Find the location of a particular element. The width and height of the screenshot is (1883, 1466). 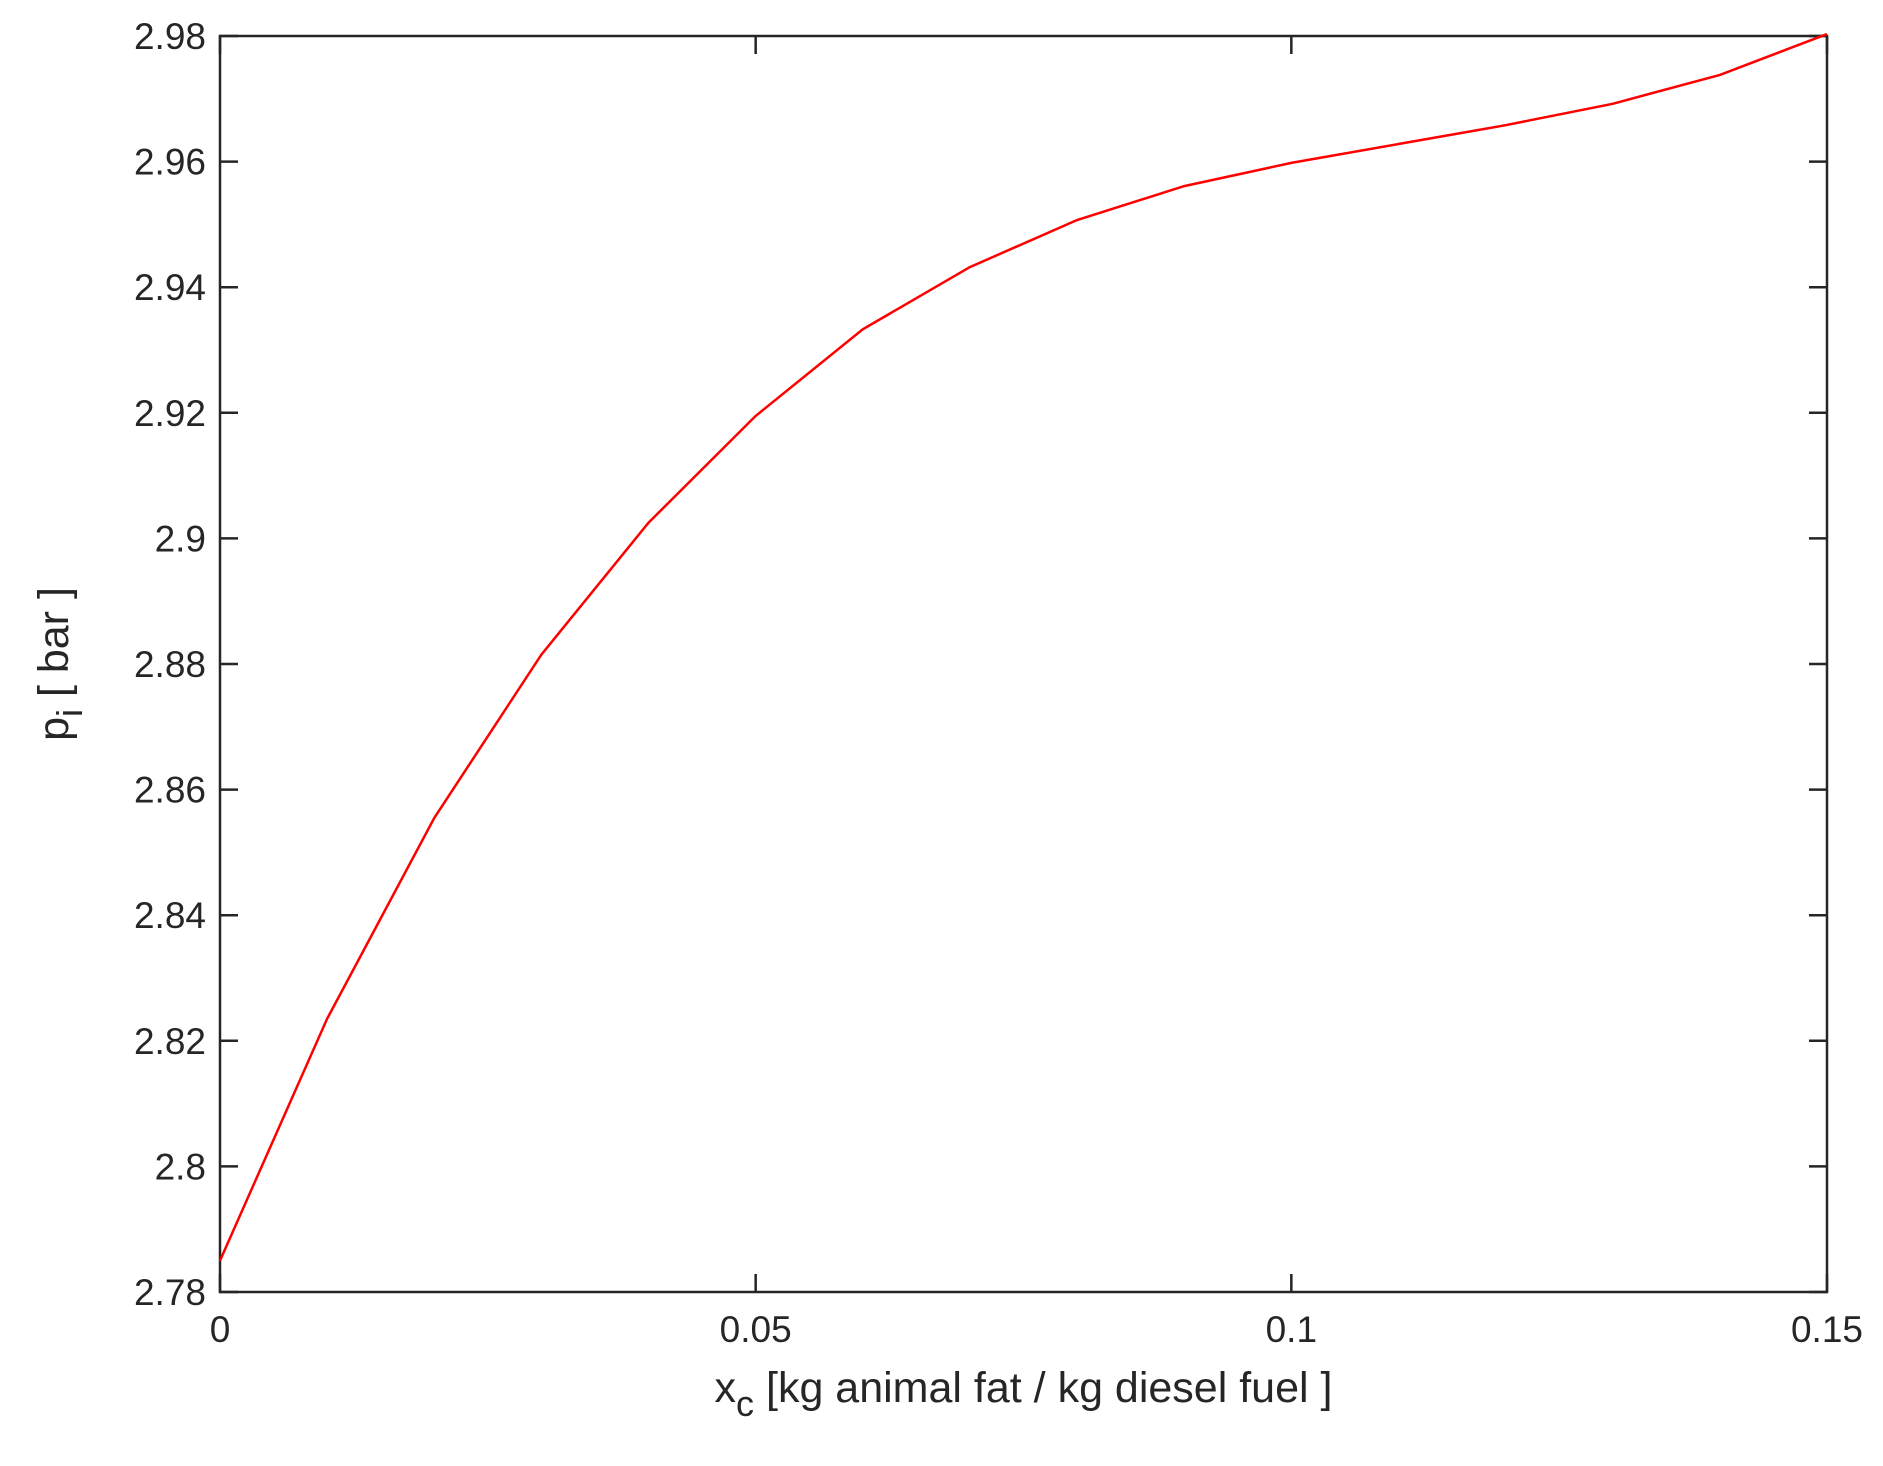

y-tick-label: 2.88 is located at coordinates (170, 664).